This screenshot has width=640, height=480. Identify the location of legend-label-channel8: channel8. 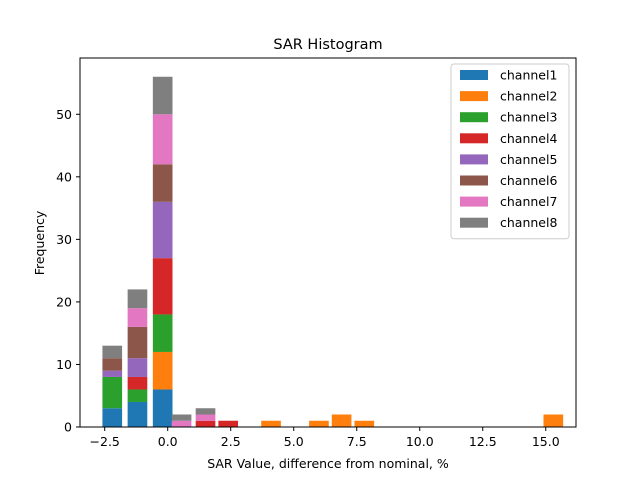
(528, 222).